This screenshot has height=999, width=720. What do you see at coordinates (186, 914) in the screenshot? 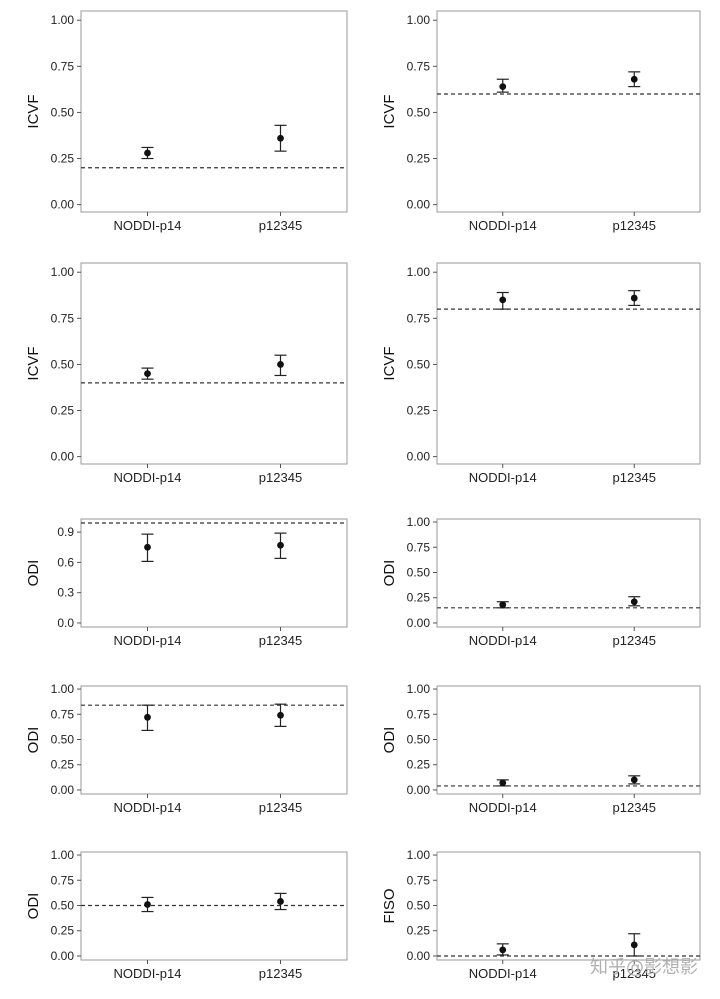
I see `chart-panel-9: 0.00 0.25 0.50 0.75 1.00 NODDI-p14 p12345 ODI` at bounding box center [186, 914].